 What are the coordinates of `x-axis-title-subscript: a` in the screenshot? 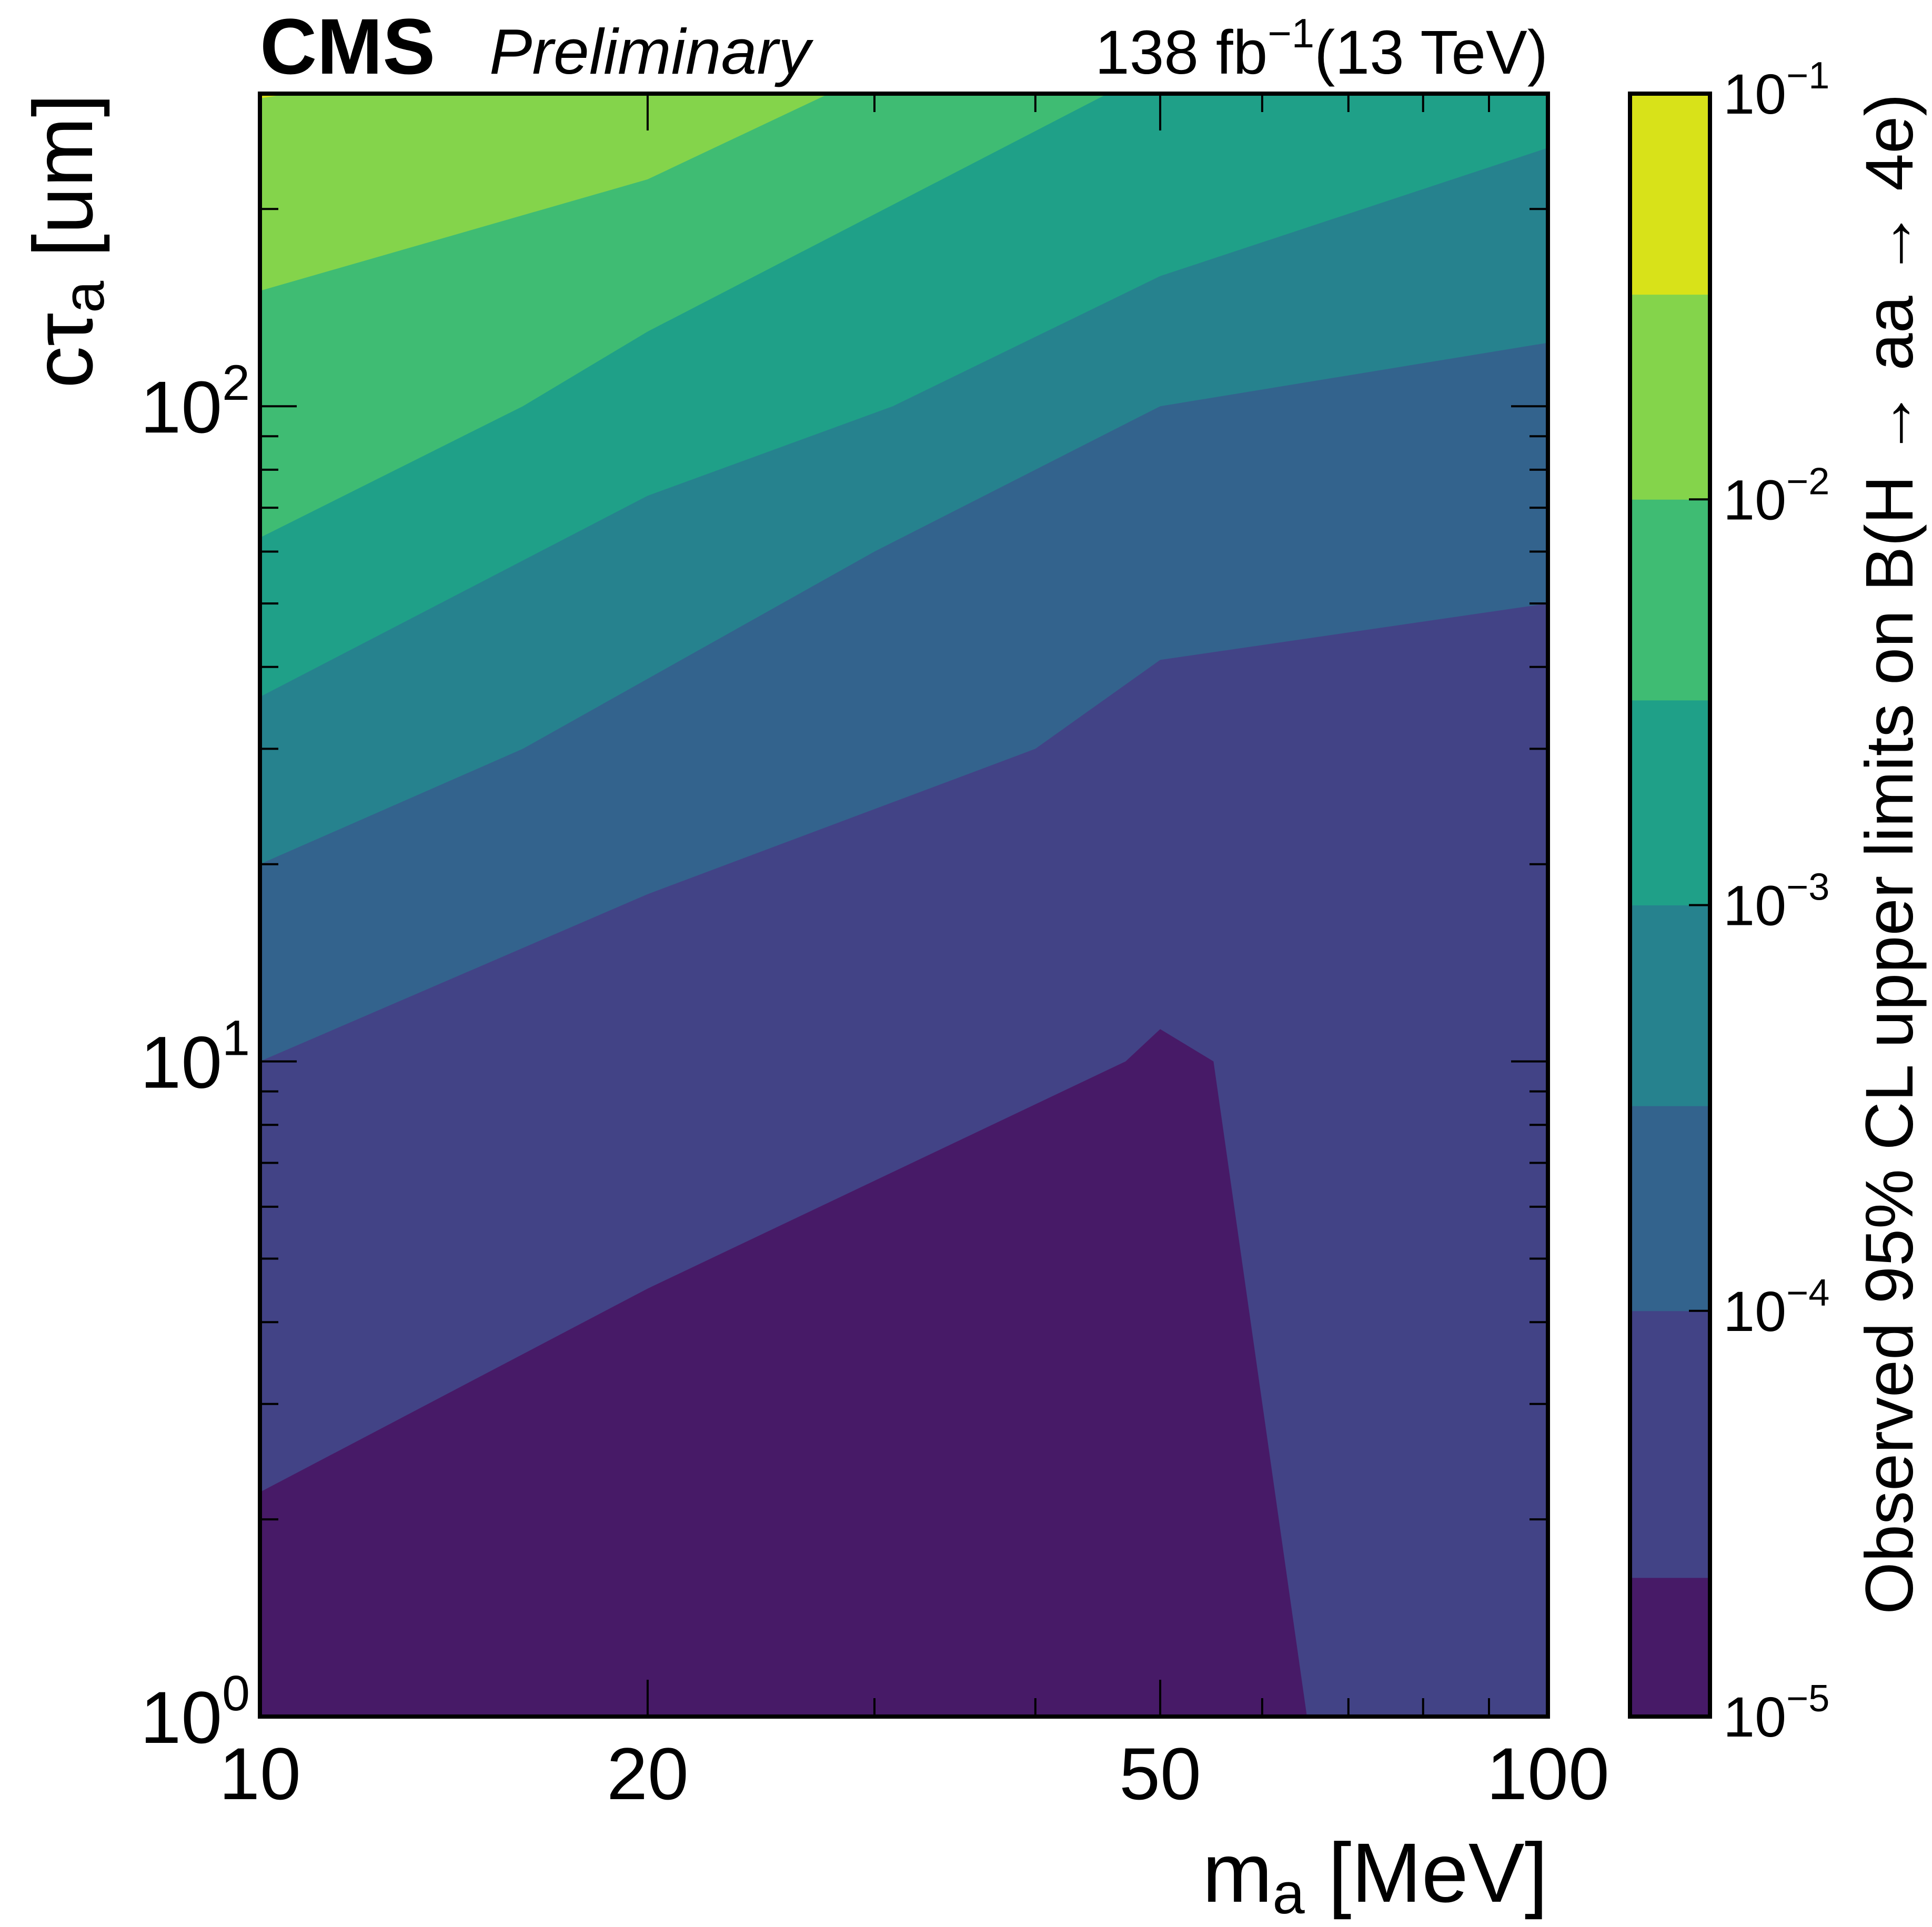 It's located at (1288, 1893).